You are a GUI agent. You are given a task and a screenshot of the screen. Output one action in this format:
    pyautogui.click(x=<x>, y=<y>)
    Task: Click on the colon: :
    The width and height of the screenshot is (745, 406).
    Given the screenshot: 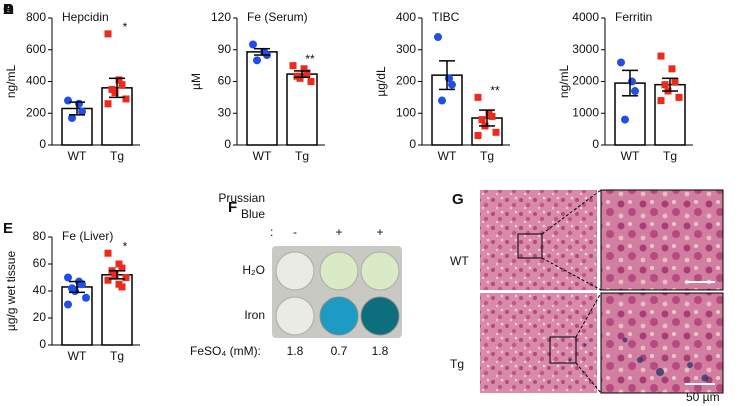 What is the action you would take?
    pyautogui.click(x=271, y=232)
    